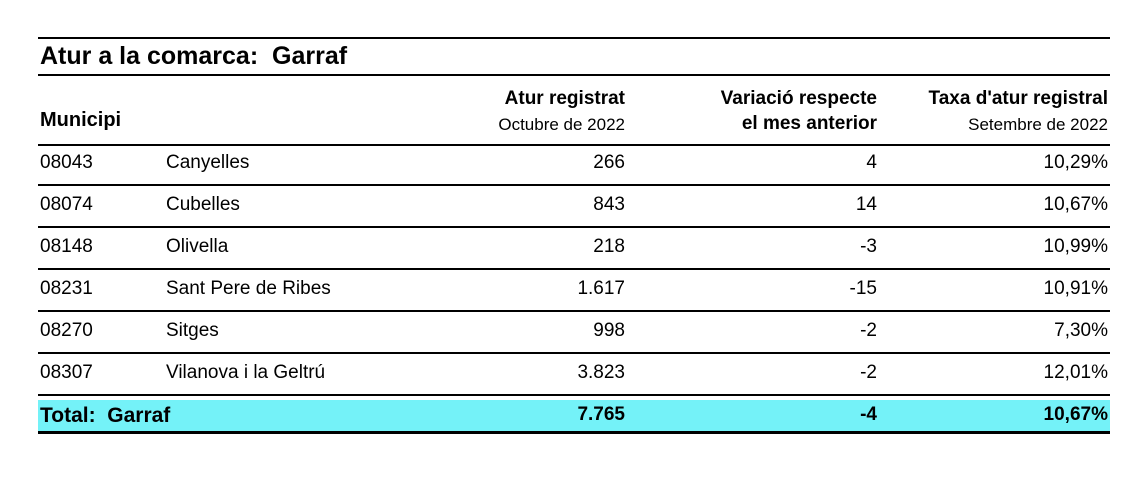 This screenshot has height=489, width=1146. I want to click on cell: 4, so click(871, 162).